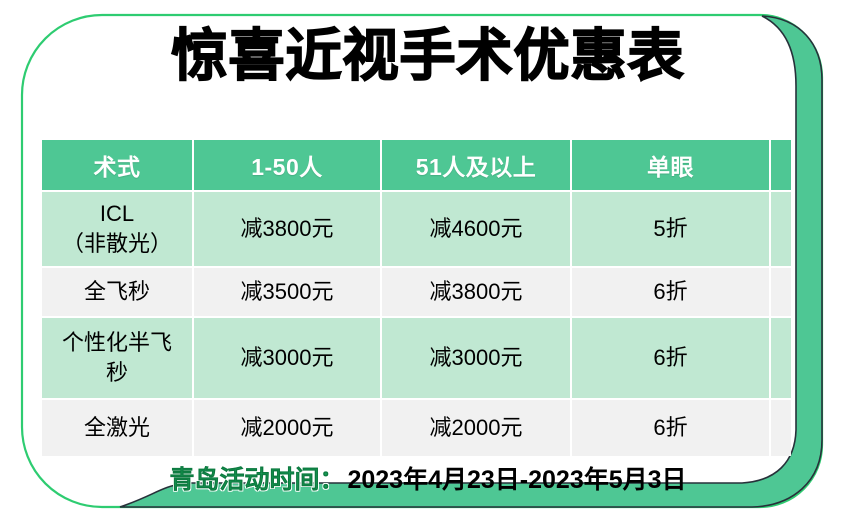 The width and height of the screenshot is (856, 527). What do you see at coordinates (781, 165) in the screenshot?
I see `column-header-spacer` at bounding box center [781, 165].